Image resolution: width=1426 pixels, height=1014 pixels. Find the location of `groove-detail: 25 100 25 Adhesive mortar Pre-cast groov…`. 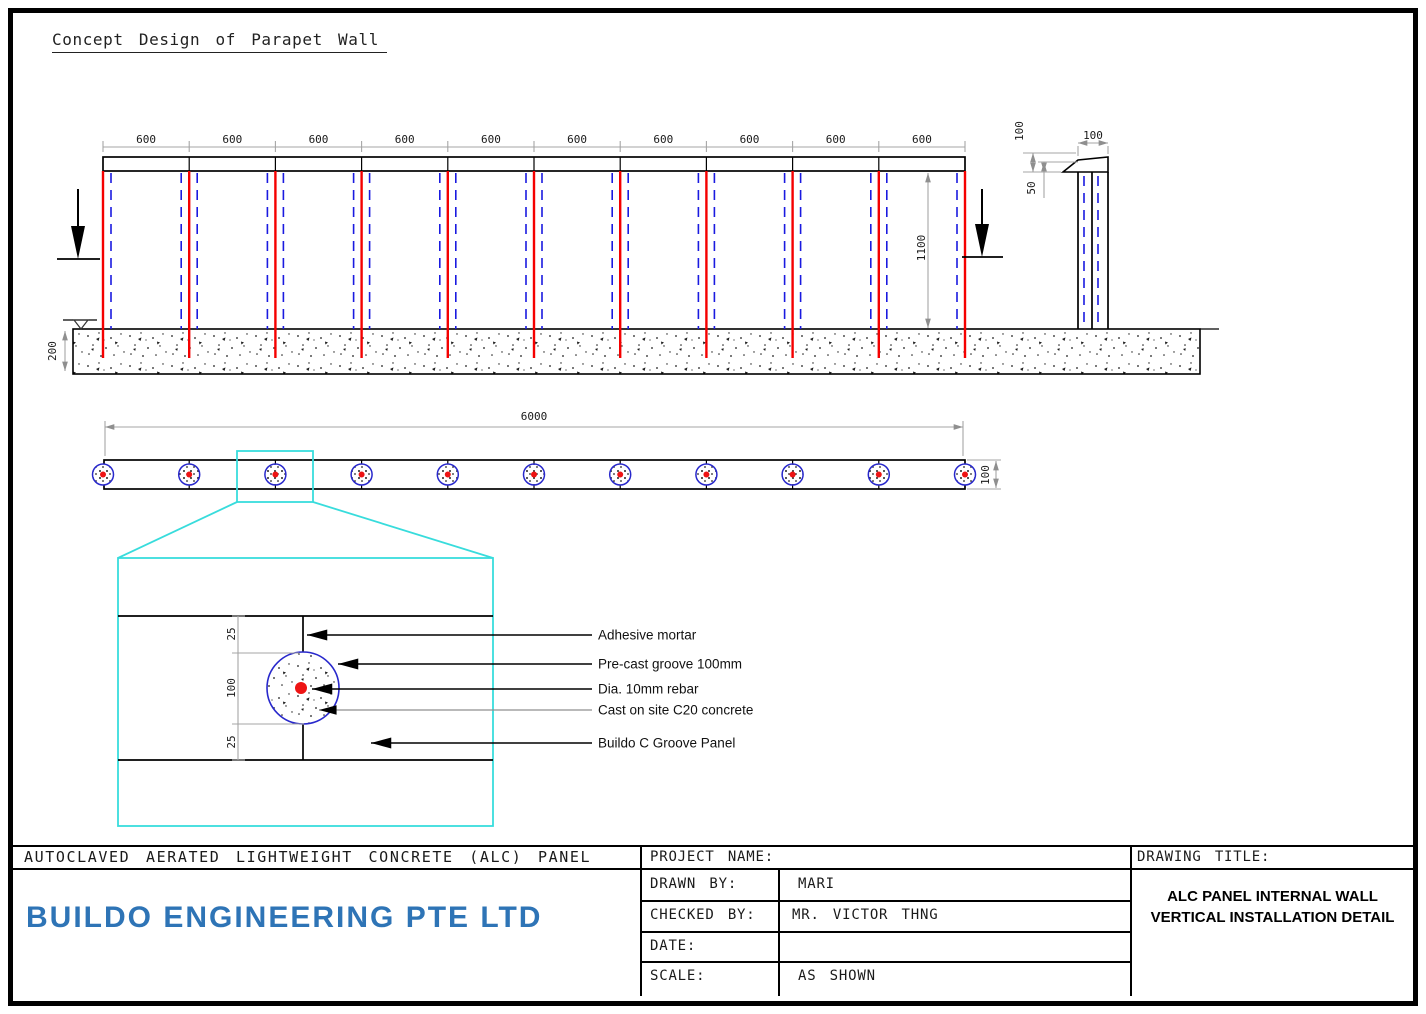

groove-detail: 25 100 25 Adhesive mortar Pre-cast groov… is located at coordinates (435, 688).